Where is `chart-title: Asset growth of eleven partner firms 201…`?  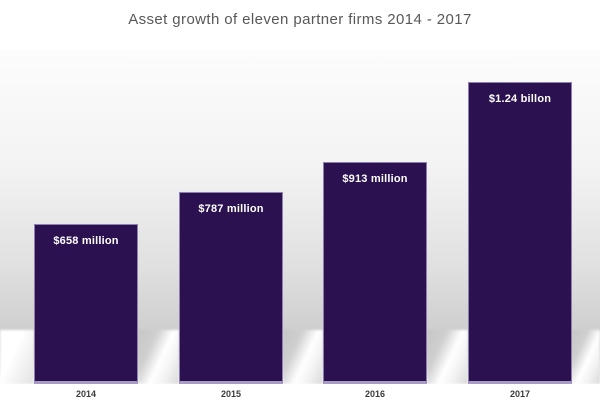 chart-title: Asset growth of eleven partner firms 201… is located at coordinates (300, 19).